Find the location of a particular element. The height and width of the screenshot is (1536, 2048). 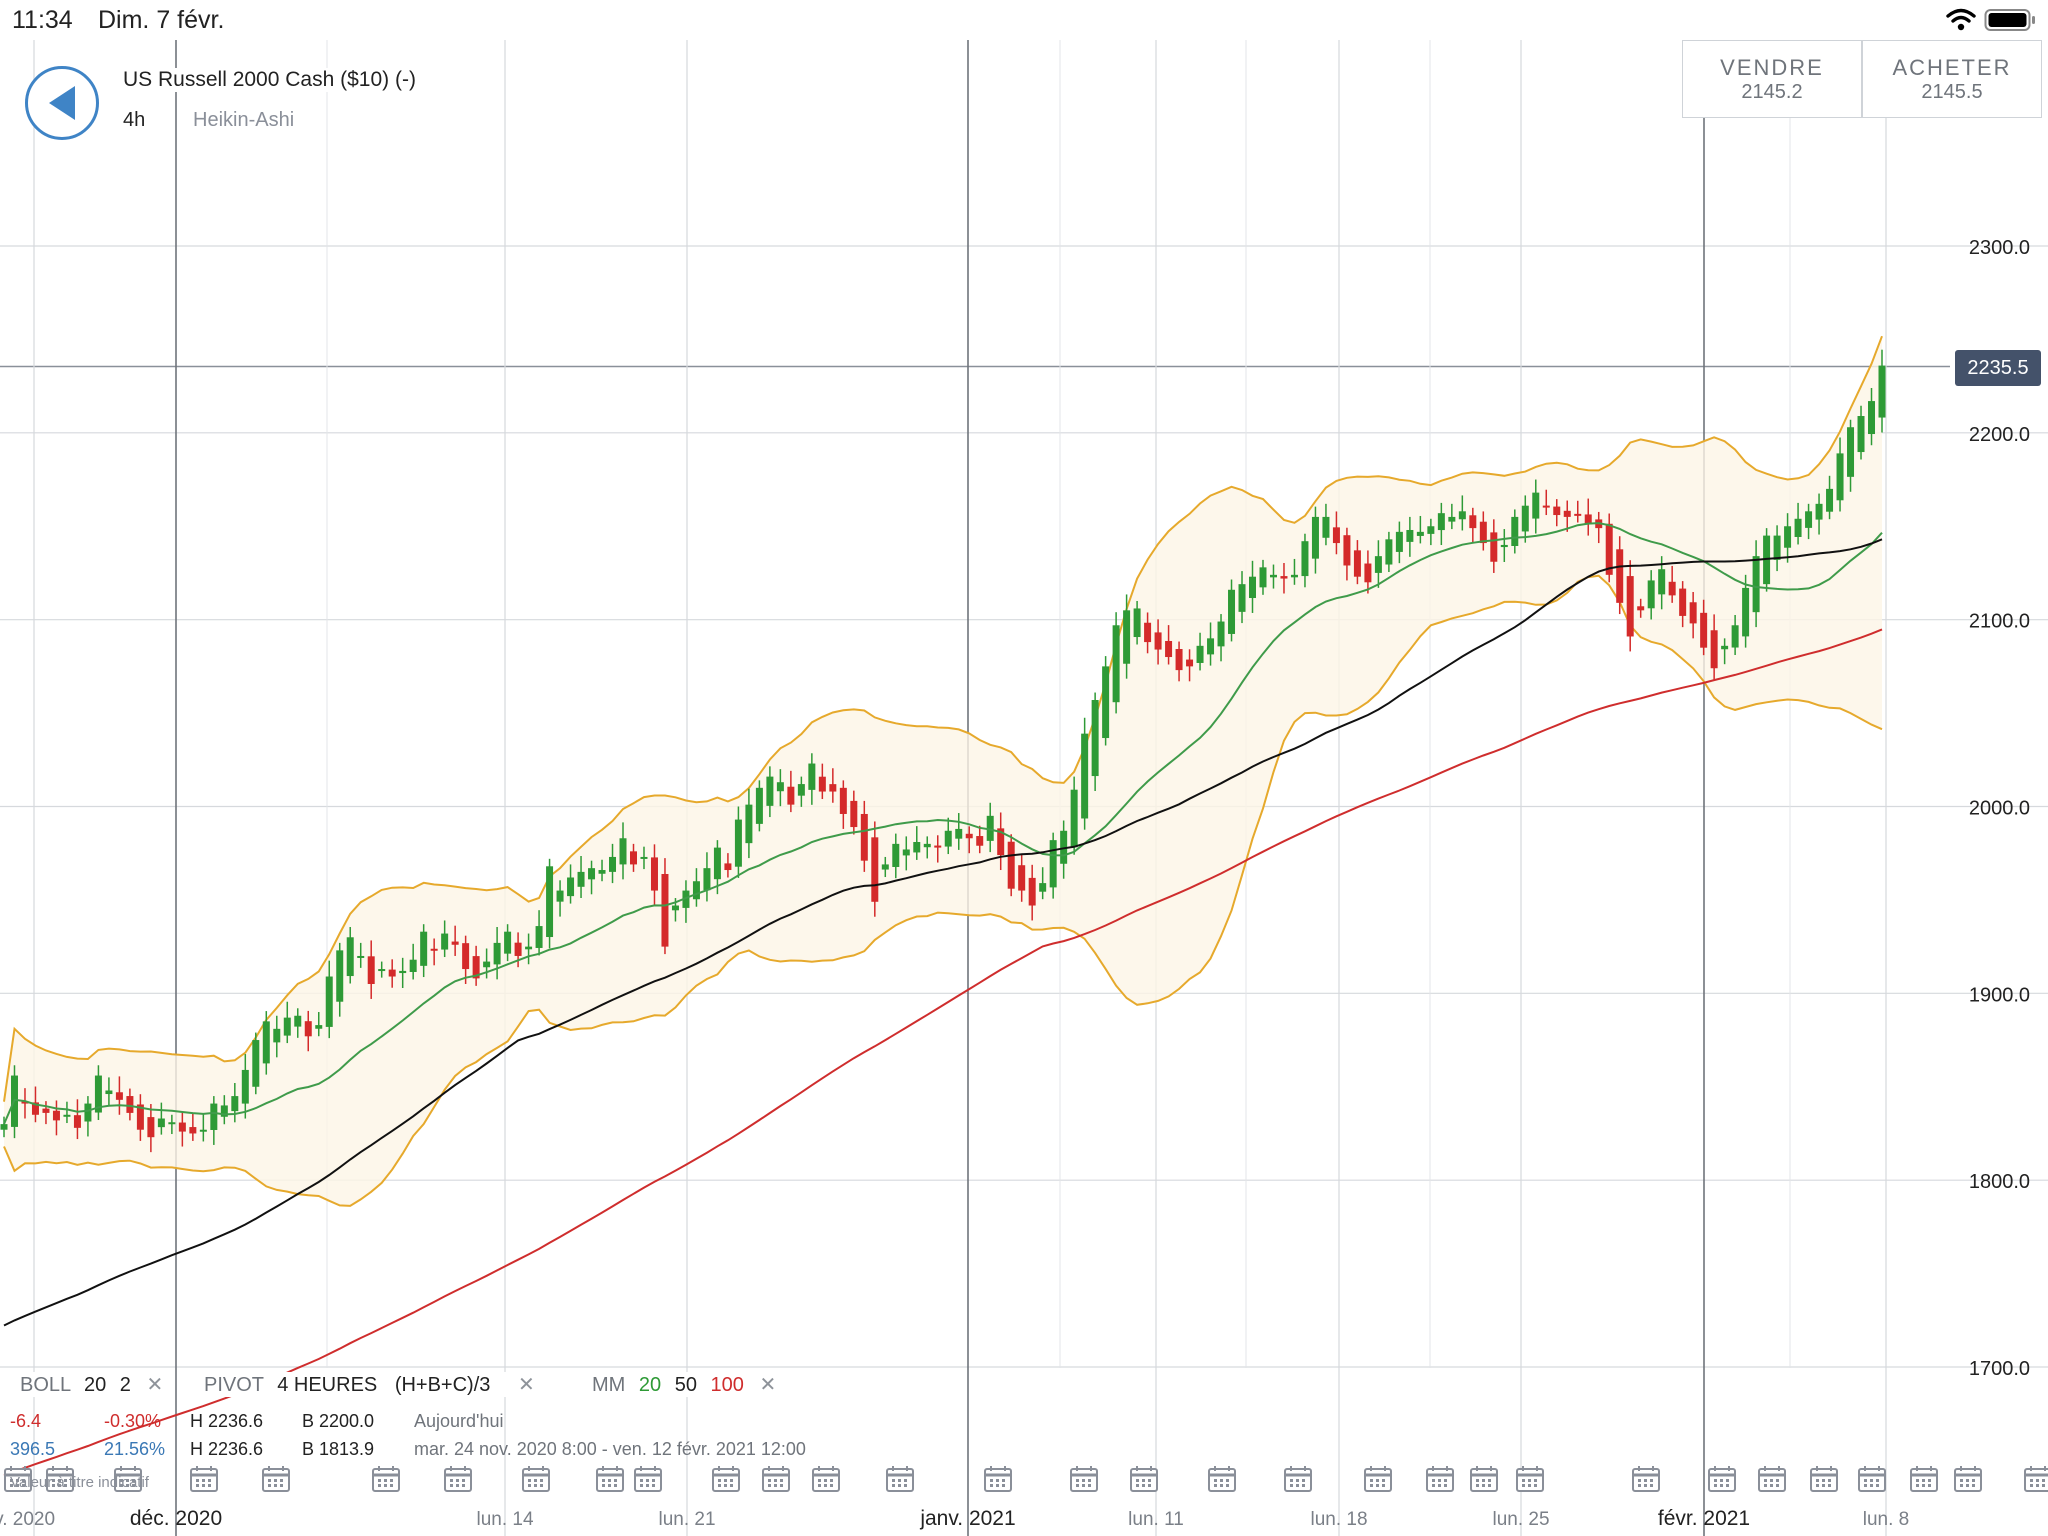

sell-button: VENDRE 2145.2 is located at coordinates (1772, 79).